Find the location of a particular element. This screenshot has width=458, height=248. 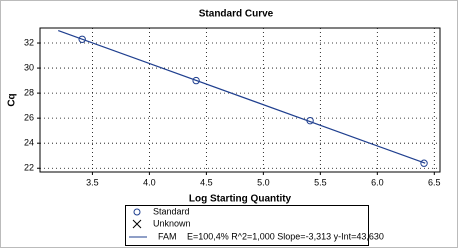

legend-label: Unknown is located at coordinates (172, 223).